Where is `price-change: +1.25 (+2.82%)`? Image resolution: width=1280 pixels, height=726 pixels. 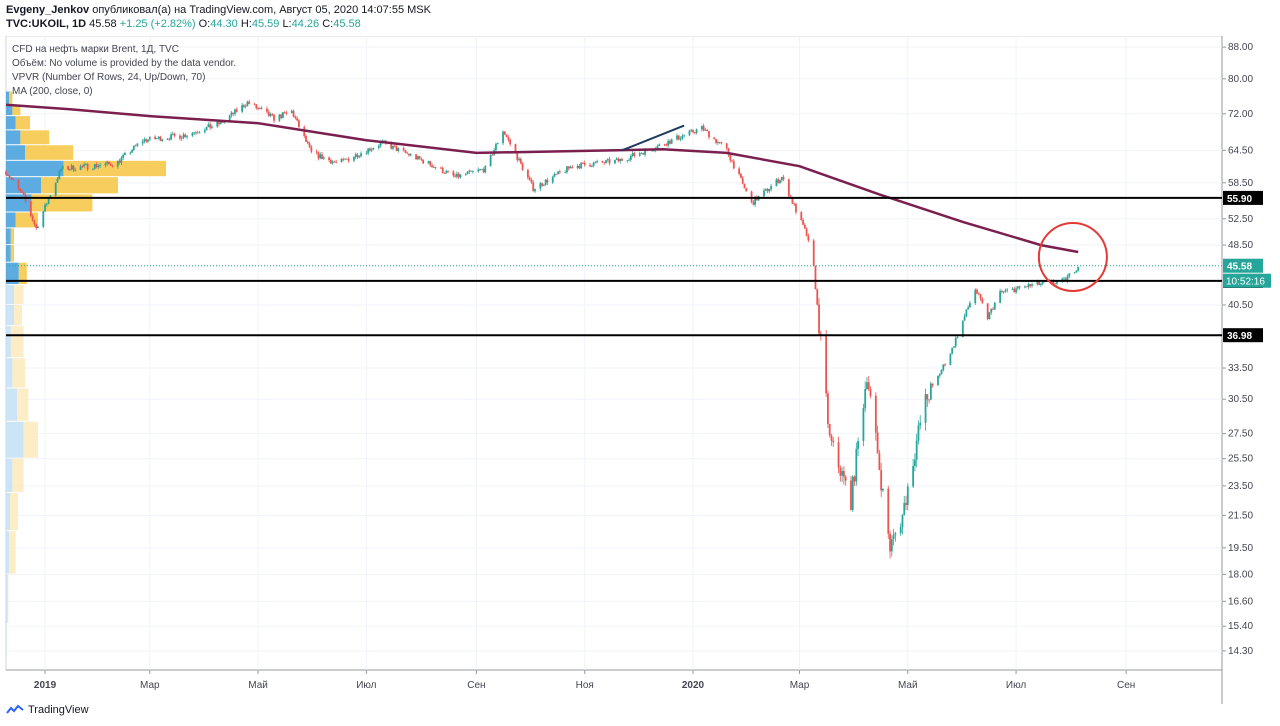 price-change: +1.25 (+2.82%) is located at coordinates (157, 24).